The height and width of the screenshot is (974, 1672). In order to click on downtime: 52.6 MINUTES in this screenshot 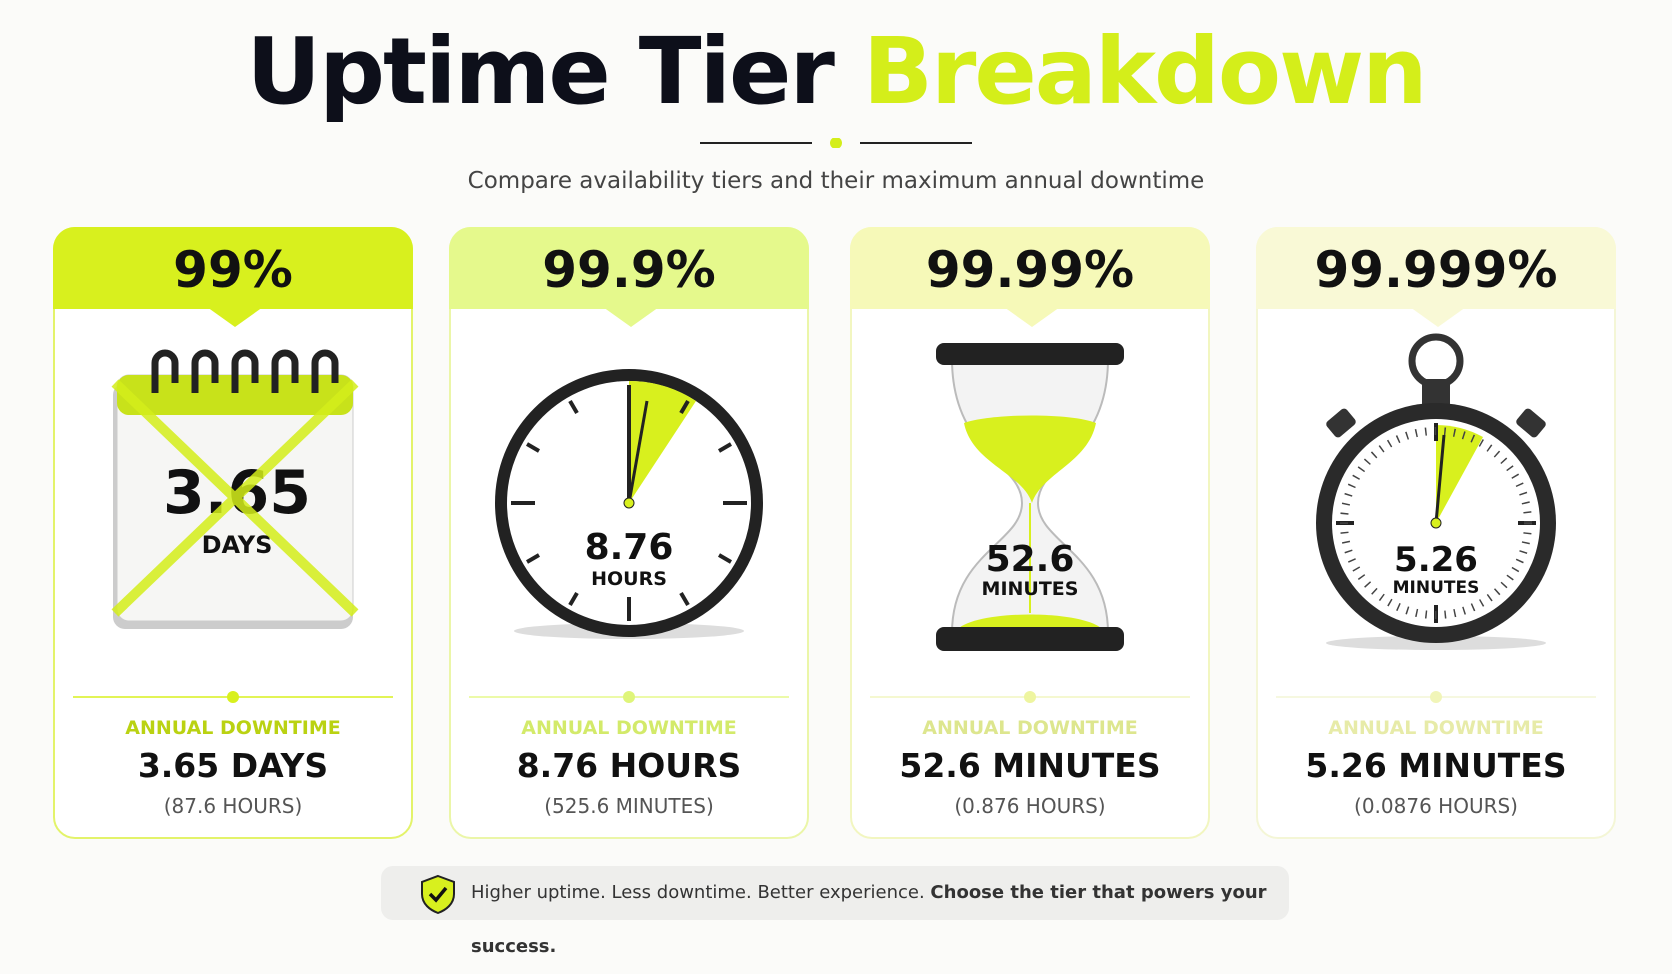, I will do `click(1030, 765)`.